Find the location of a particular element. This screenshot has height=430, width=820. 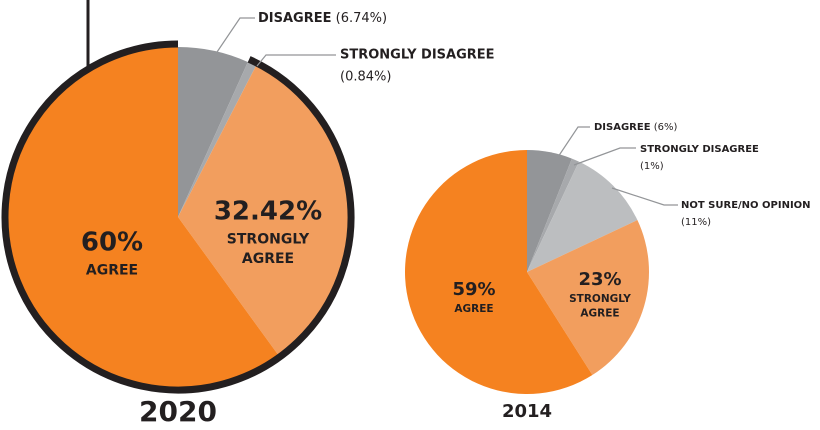

slice-label: DISAGREE (6%) is located at coordinates (636, 127).